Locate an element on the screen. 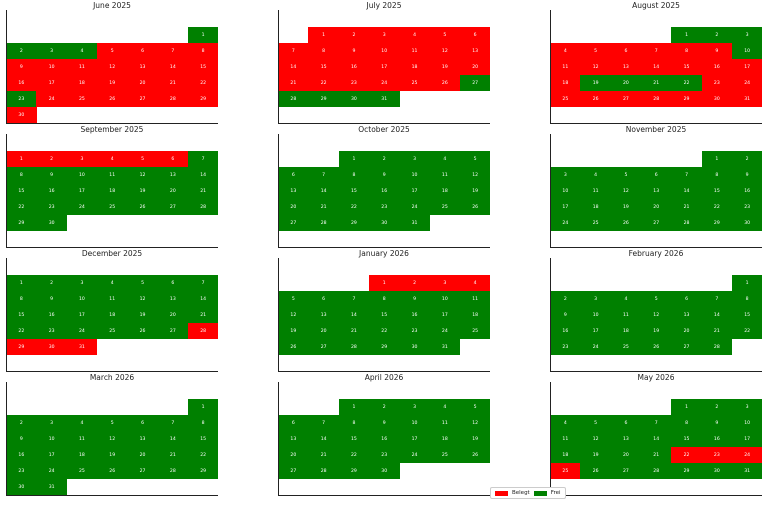 The height and width of the screenshot is (507, 768). day-cell: 27 is located at coordinates (173, 207).